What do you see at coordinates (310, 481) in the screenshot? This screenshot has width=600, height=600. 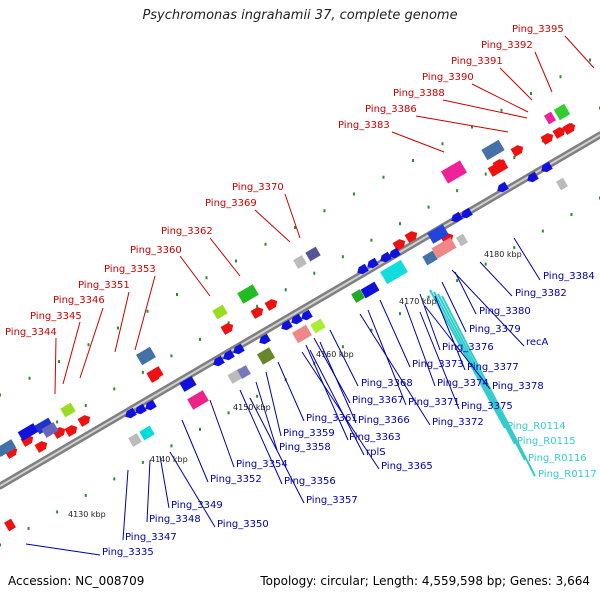 I see `gene-label: Ping_3356` at bounding box center [310, 481].